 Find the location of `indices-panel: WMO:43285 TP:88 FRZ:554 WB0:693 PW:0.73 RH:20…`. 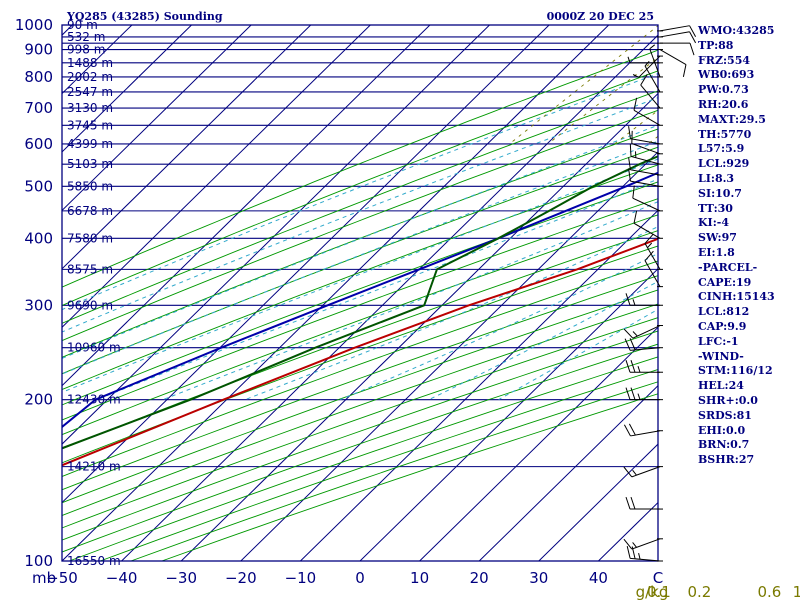

indices-panel: WMO:43285 TP:88 FRZ:554 WB0:693 PW:0.73 RH:20… is located at coordinates (748, 246).